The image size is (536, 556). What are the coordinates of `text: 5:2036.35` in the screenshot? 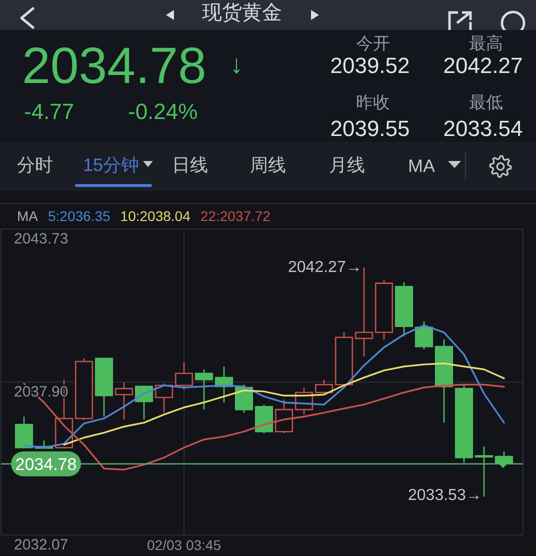 It's located at (79, 216).